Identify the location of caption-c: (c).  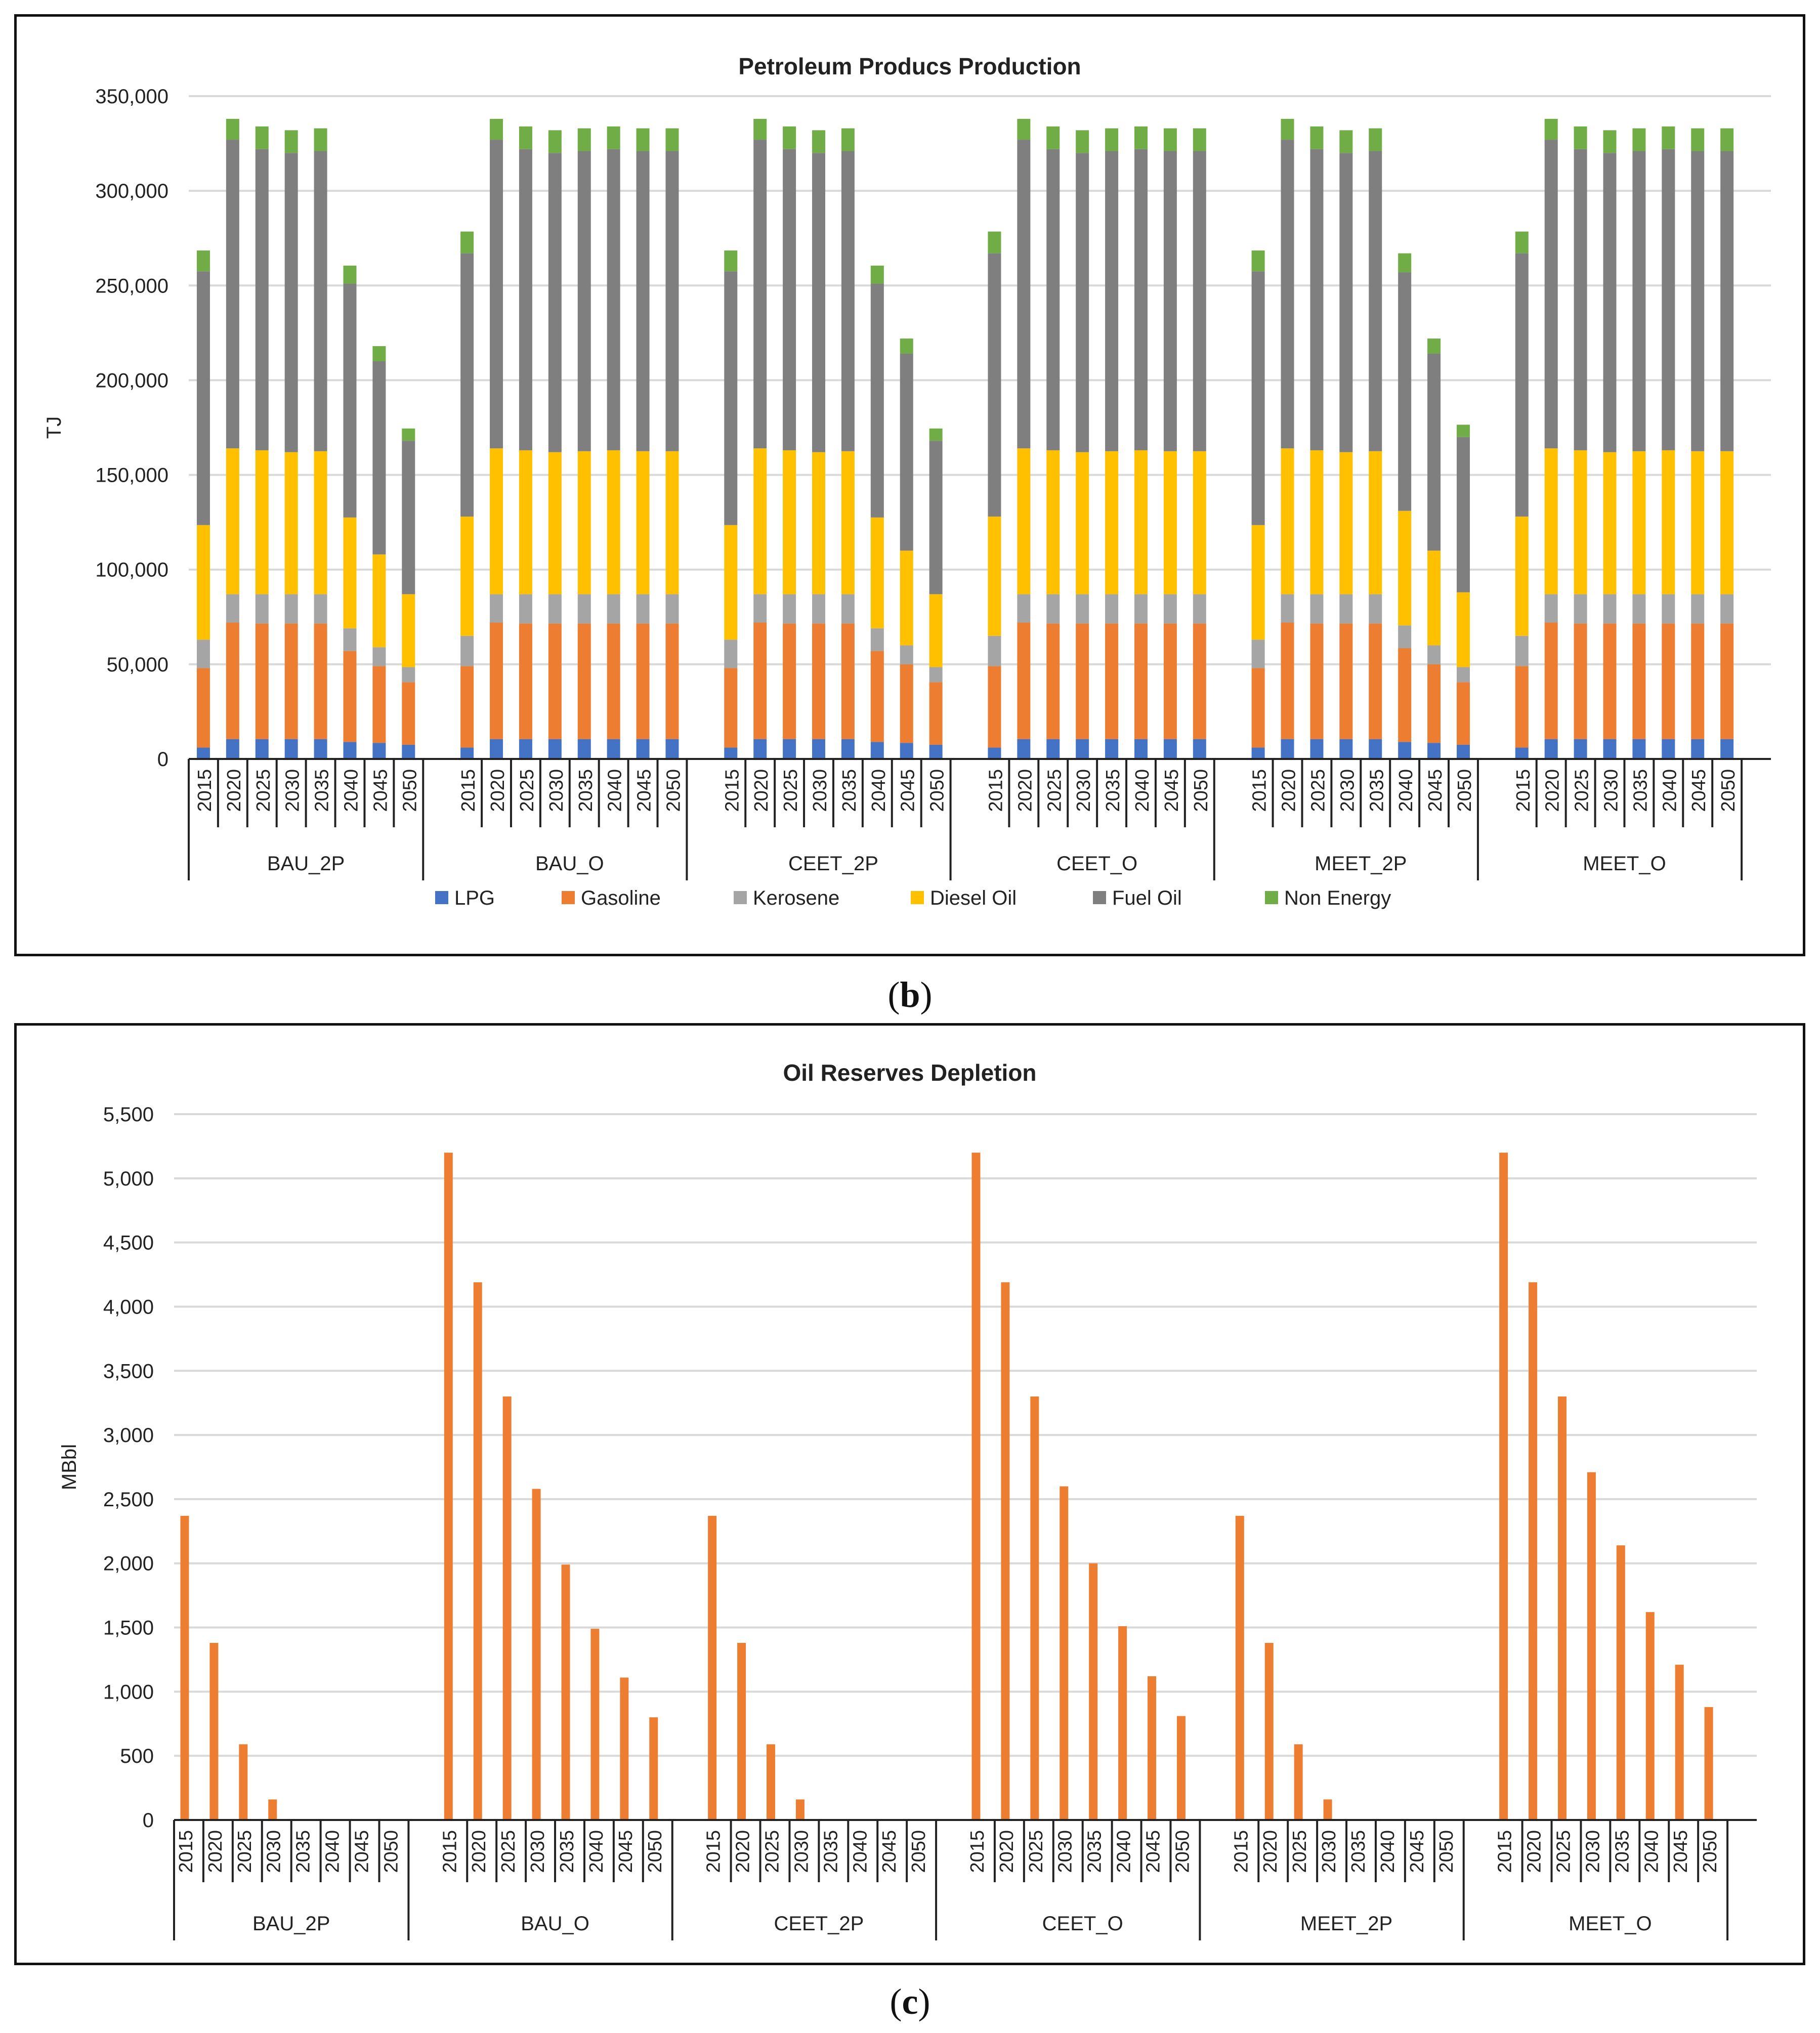
(910, 2002).